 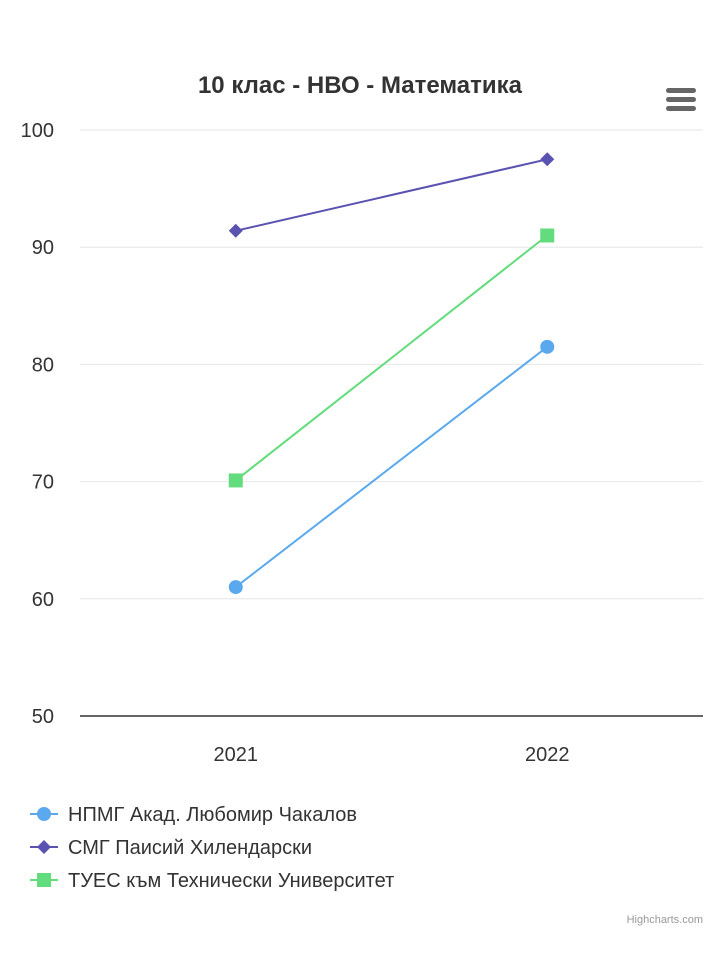 I want to click on series-circle, so click(x=391, y=467).